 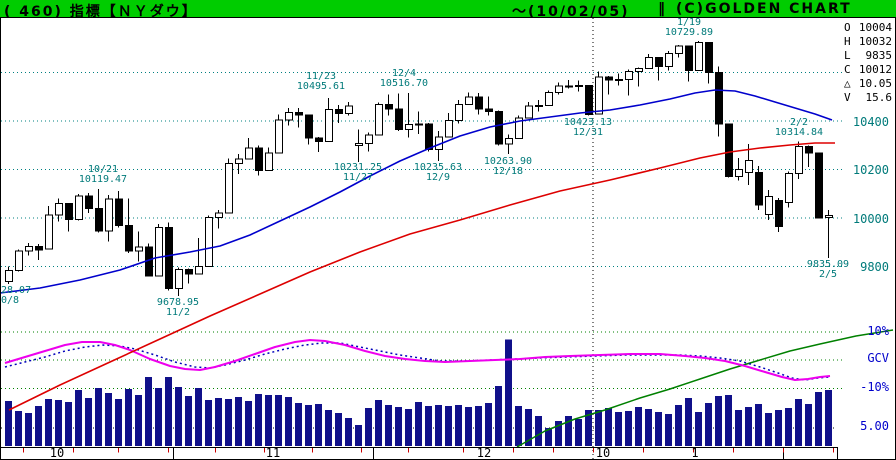 I want to click on title-copyright: (C)GOLDEN CHART, so click(x=764, y=9).